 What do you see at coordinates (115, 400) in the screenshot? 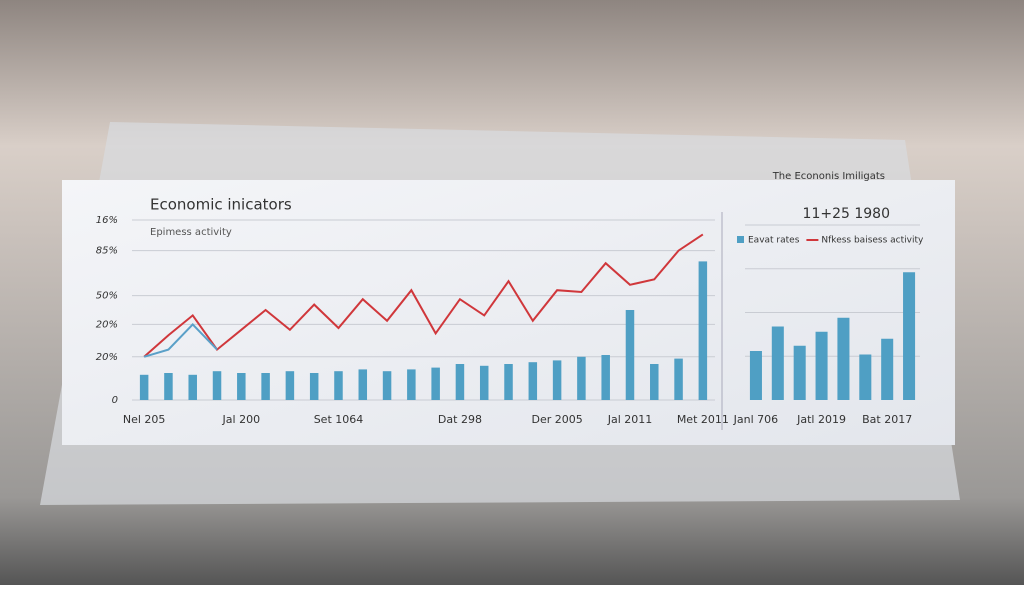
I see `y-tick-label: 0` at bounding box center [115, 400].